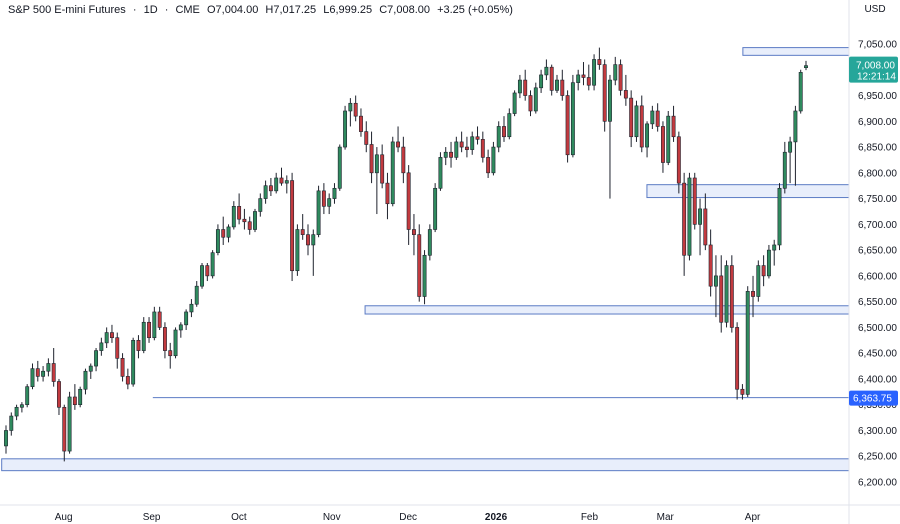  Describe the element at coordinates (877, 483) in the screenshot. I see `price-tick-label: 6,200.00` at that location.